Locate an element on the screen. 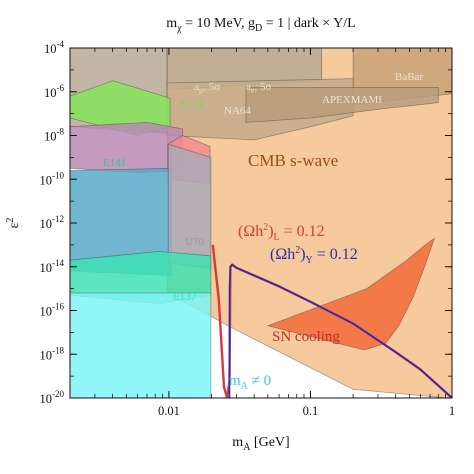  label-e774: E774 is located at coordinates (192, 104).